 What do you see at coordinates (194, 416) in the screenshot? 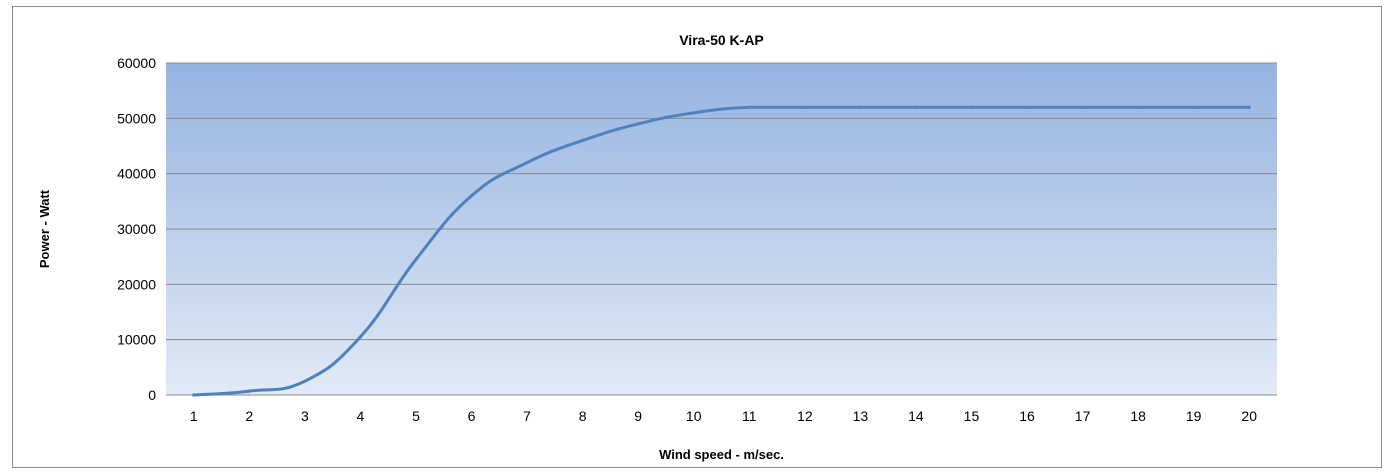
I see `x-tick-label: 1` at bounding box center [194, 416].